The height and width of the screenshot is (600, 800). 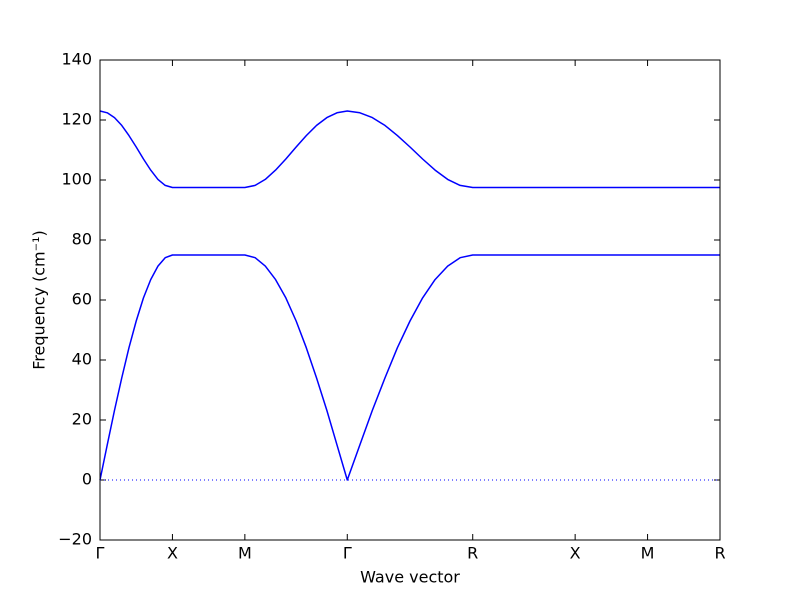 I want to click on y-tick-label: 20, so click(x=82, y=419).